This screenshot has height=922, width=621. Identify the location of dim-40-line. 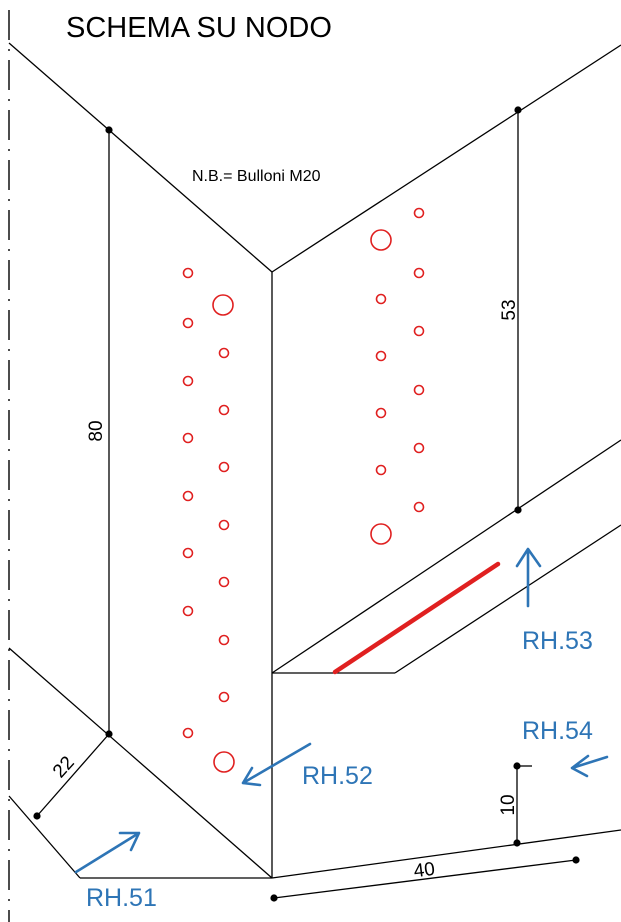
(425, 879).